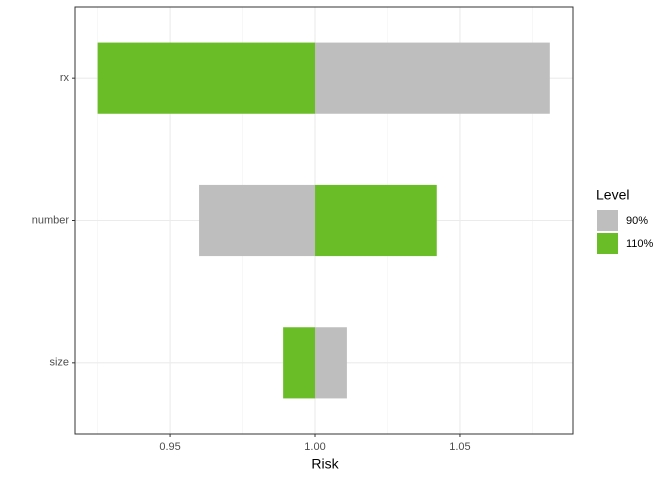 Image resolution: width=672 pixels, height=480 pixels. I want to click on y-tick-label: number, so click(51, 220).